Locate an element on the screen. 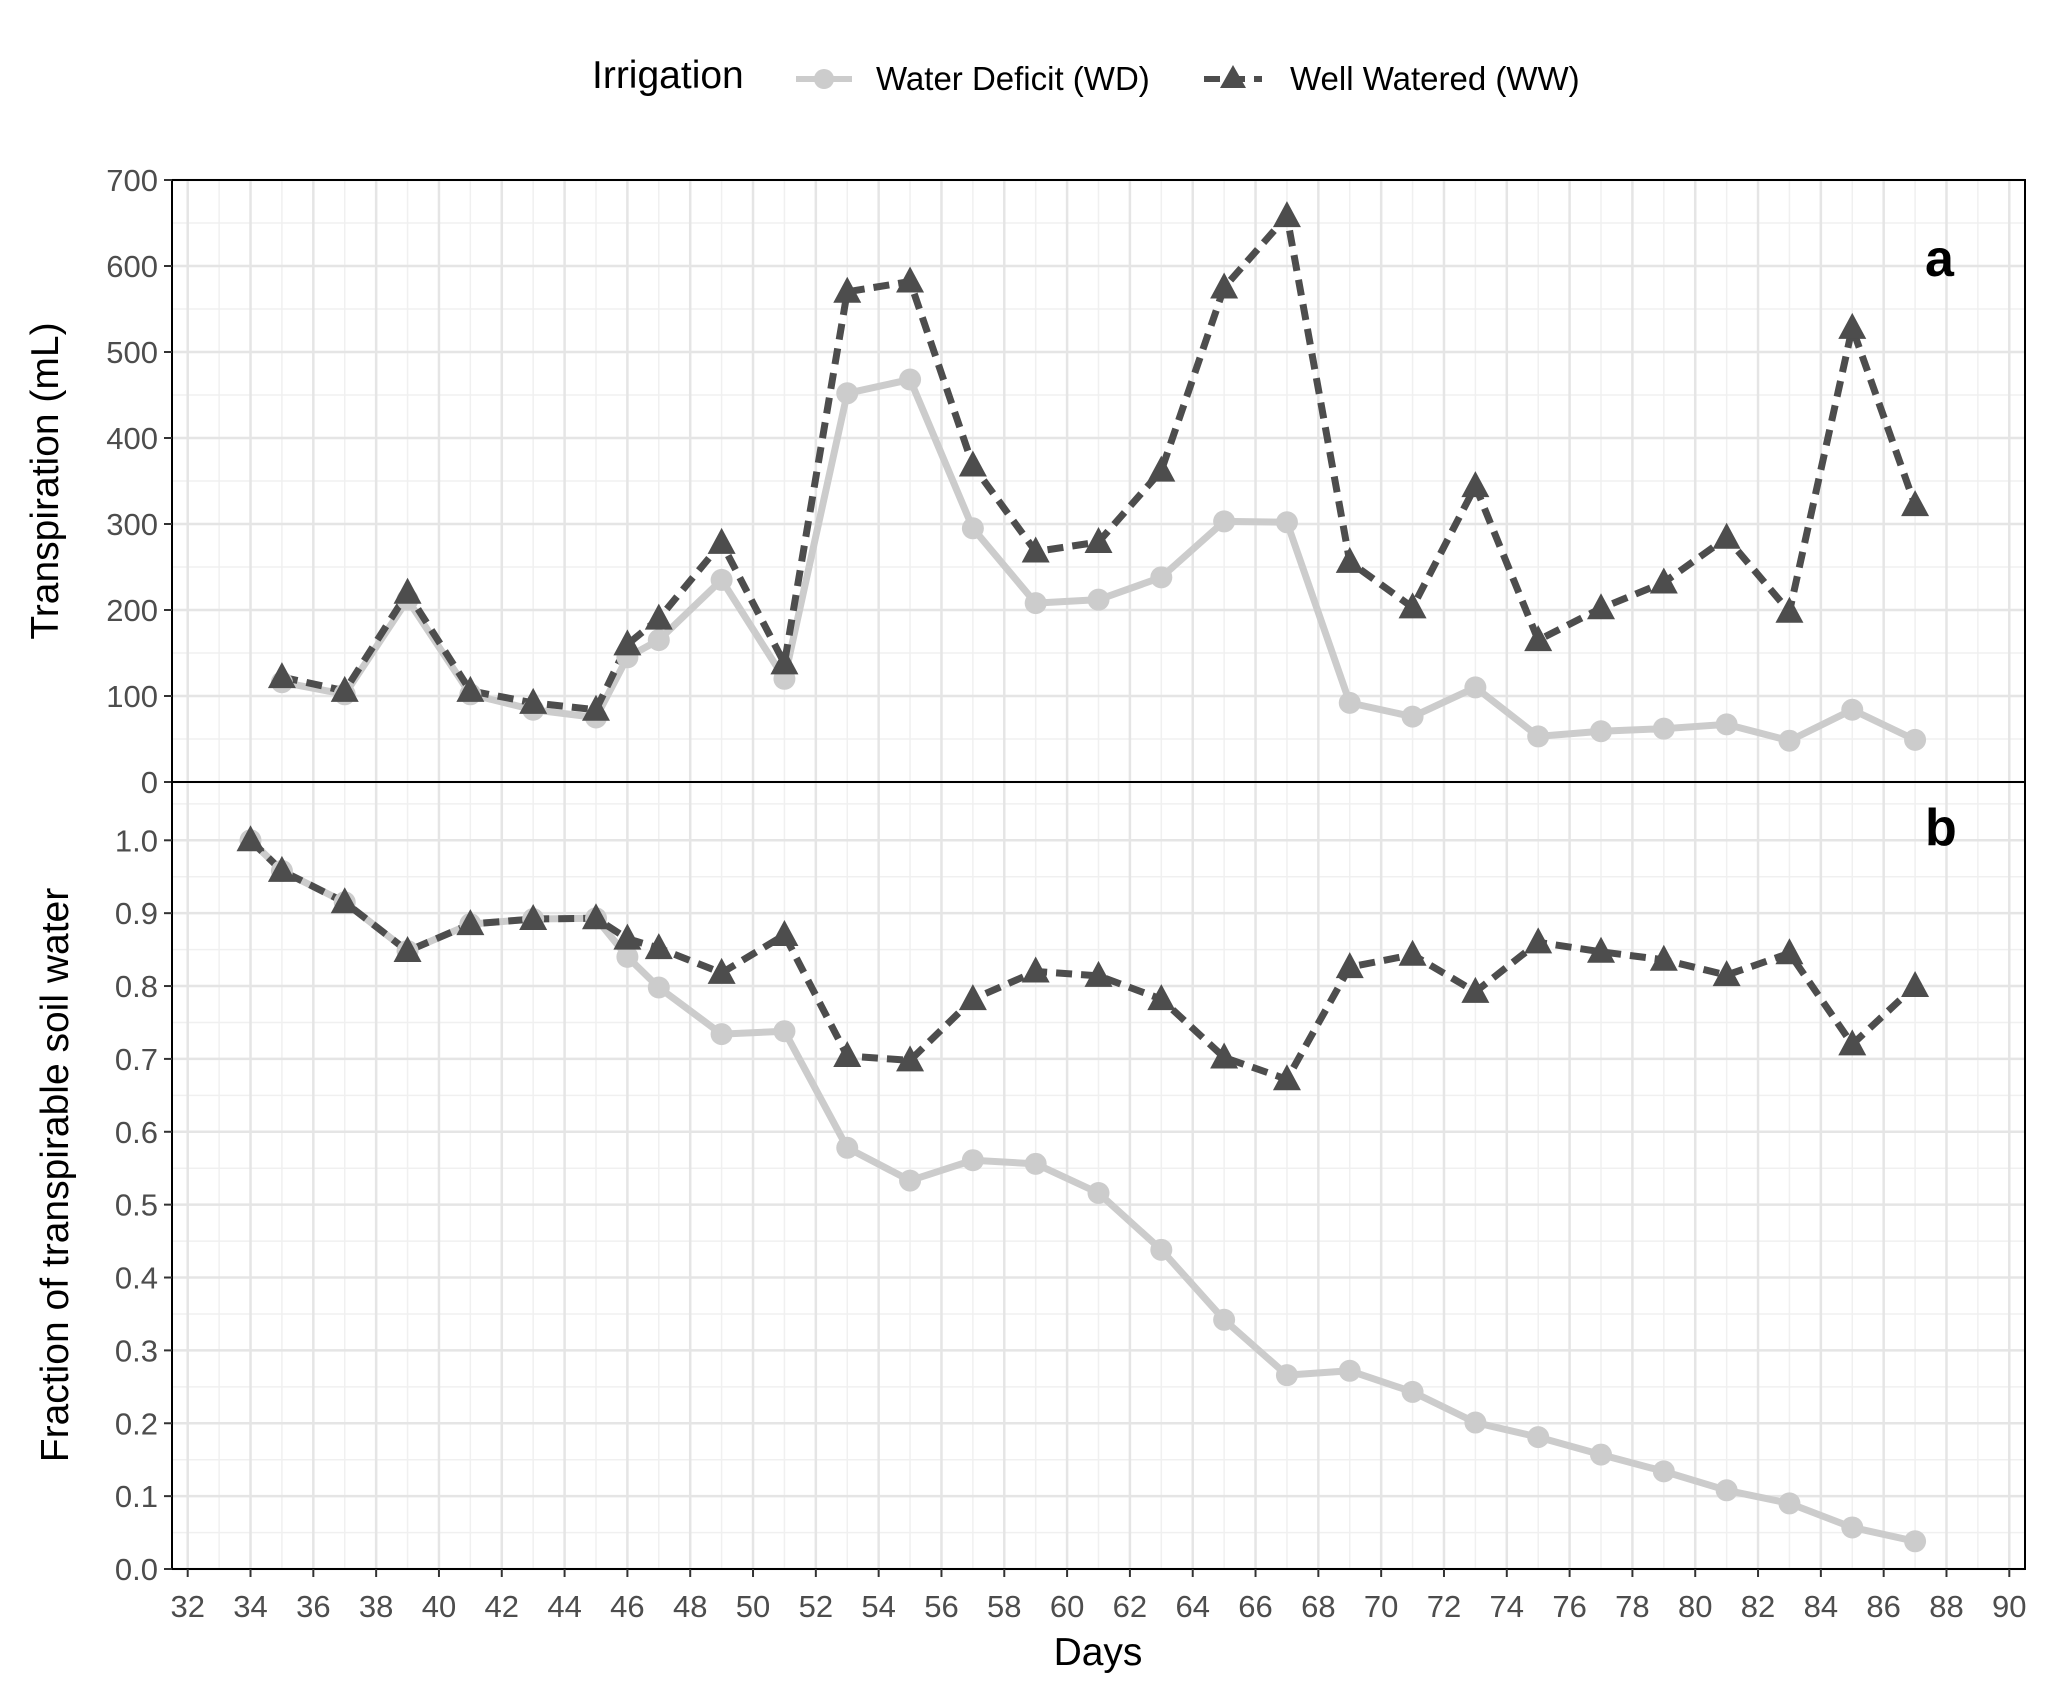  y-tick-label: 0.5 is located at coordinates (136, 1205).